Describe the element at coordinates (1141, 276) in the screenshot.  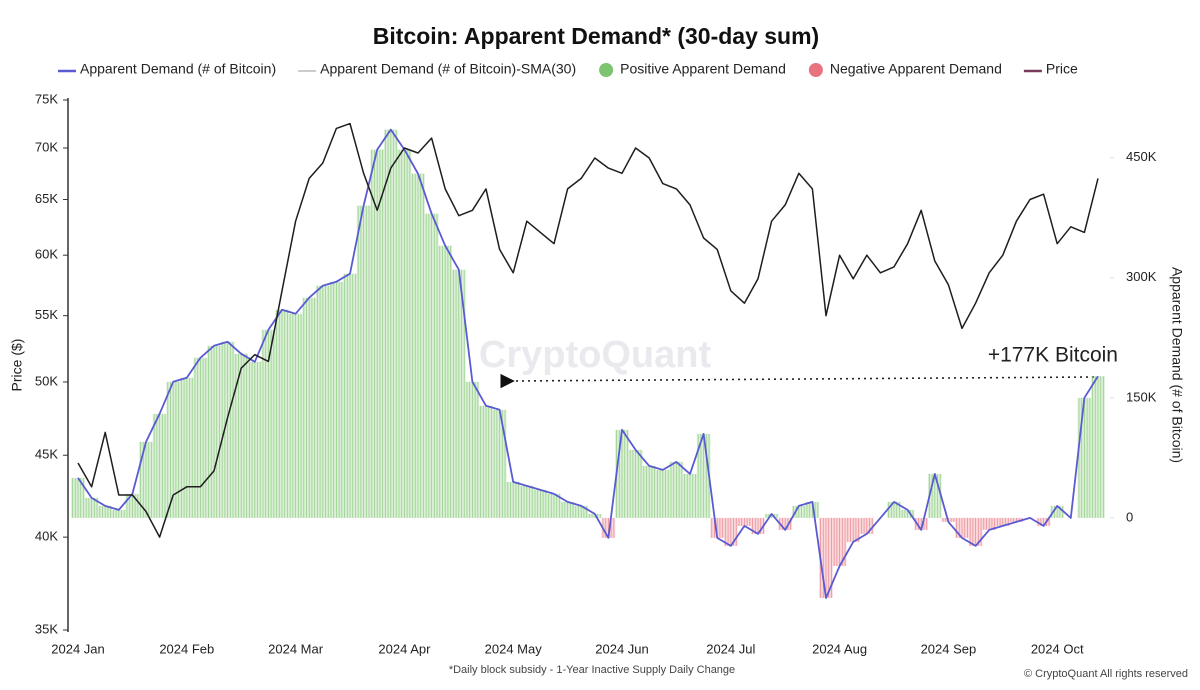
I see `y2-tick-label: 300K` at that location.